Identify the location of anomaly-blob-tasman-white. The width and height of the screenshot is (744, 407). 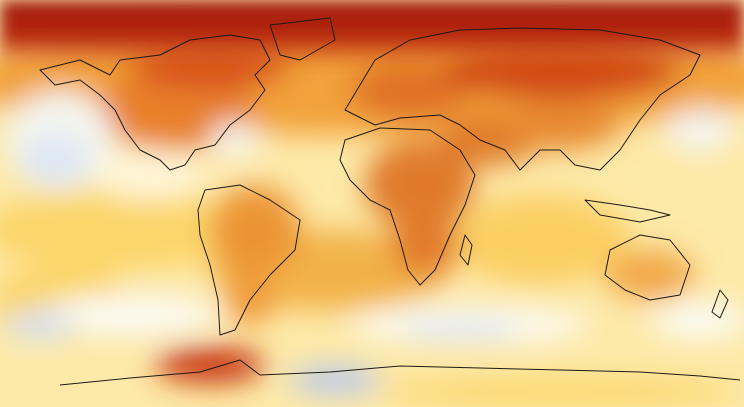
(697, 320).